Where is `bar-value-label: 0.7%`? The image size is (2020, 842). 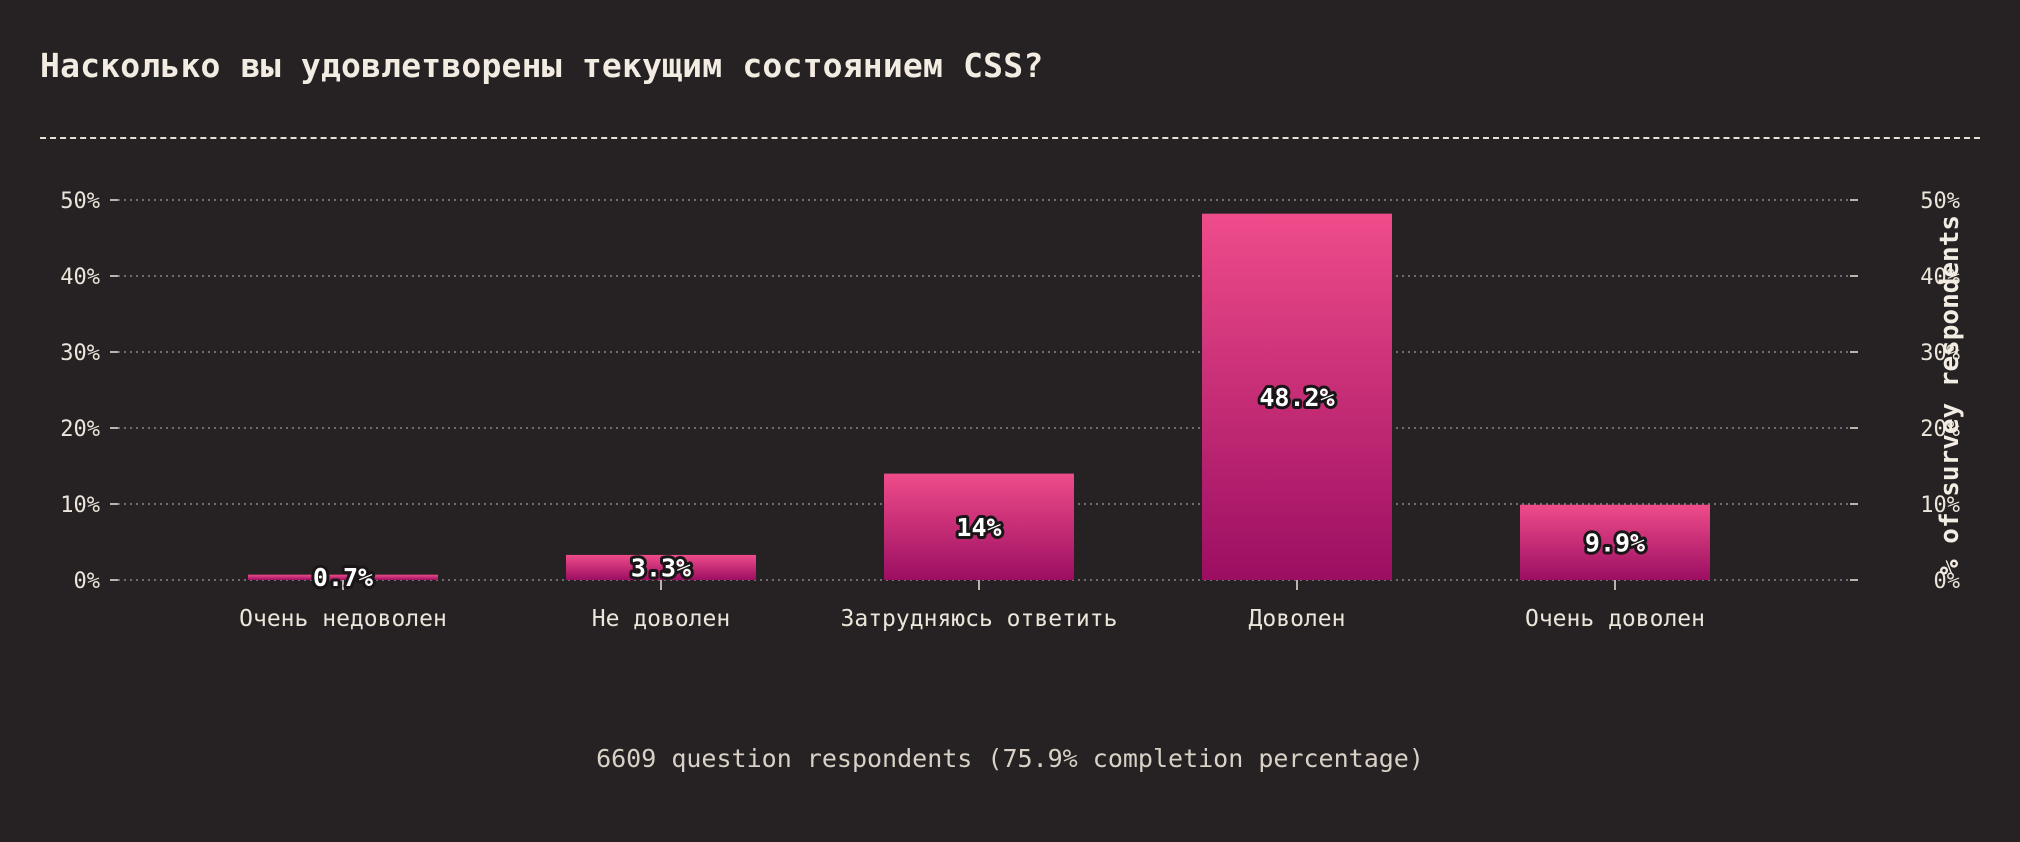 bar-value-label: 0.7% is located at coordinates (343, 577).